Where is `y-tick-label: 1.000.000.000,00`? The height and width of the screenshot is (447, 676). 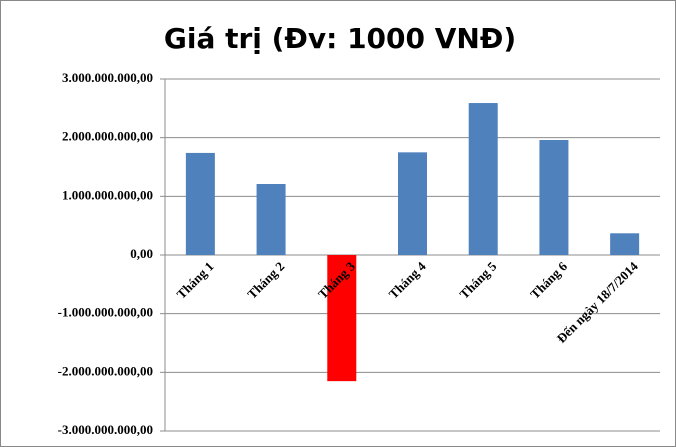
y-tick-label: 1.000.000.000,00 is located at coordinates (107, 194).